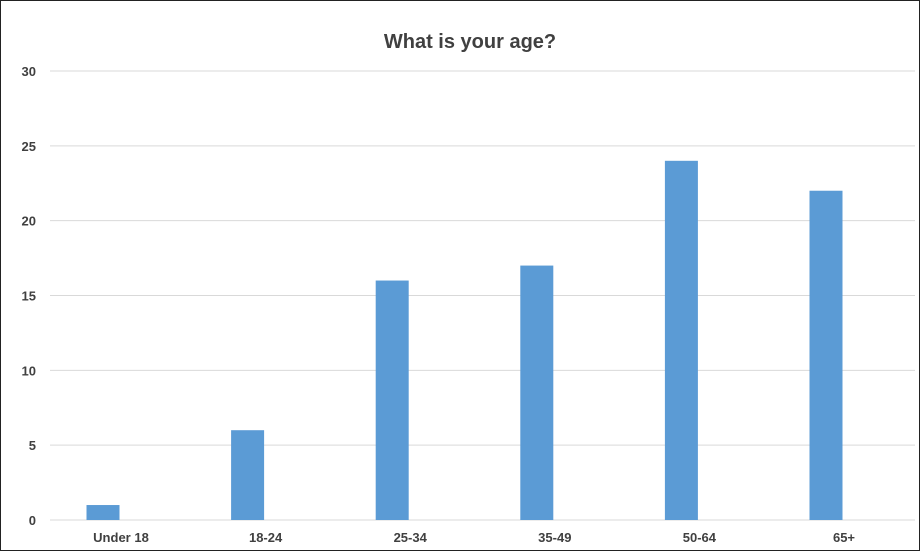 Image resolution: width=920 pixels, height=551 pixels. I want to click on y-axis-tick-labels: 0 5 10 15 20 25 30, so click(29, 296).